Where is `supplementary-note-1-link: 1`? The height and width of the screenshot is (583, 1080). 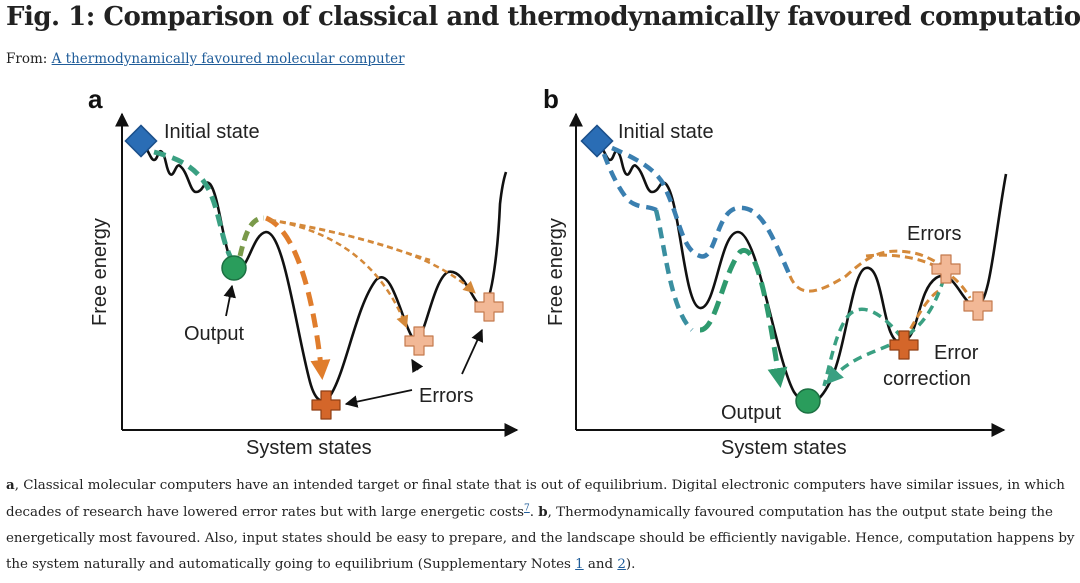
supplementary-note-1-link: 1 is located at coordinates (579, 564).